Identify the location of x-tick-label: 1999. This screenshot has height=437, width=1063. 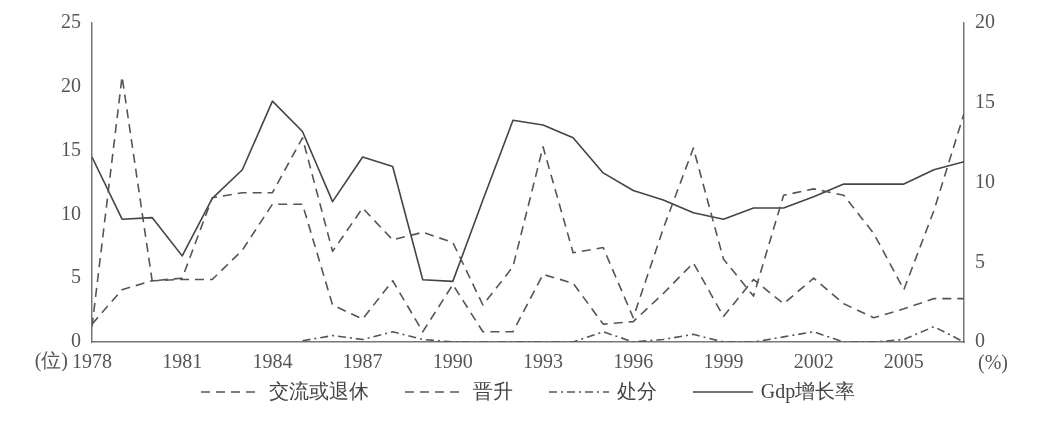
(723, 361).